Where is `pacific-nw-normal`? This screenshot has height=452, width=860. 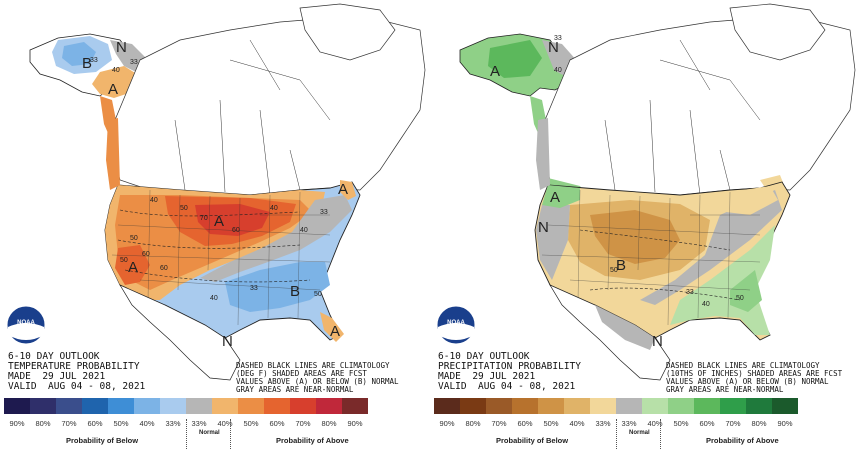 pacific-nw-normal is located at coordinates (543, 154).